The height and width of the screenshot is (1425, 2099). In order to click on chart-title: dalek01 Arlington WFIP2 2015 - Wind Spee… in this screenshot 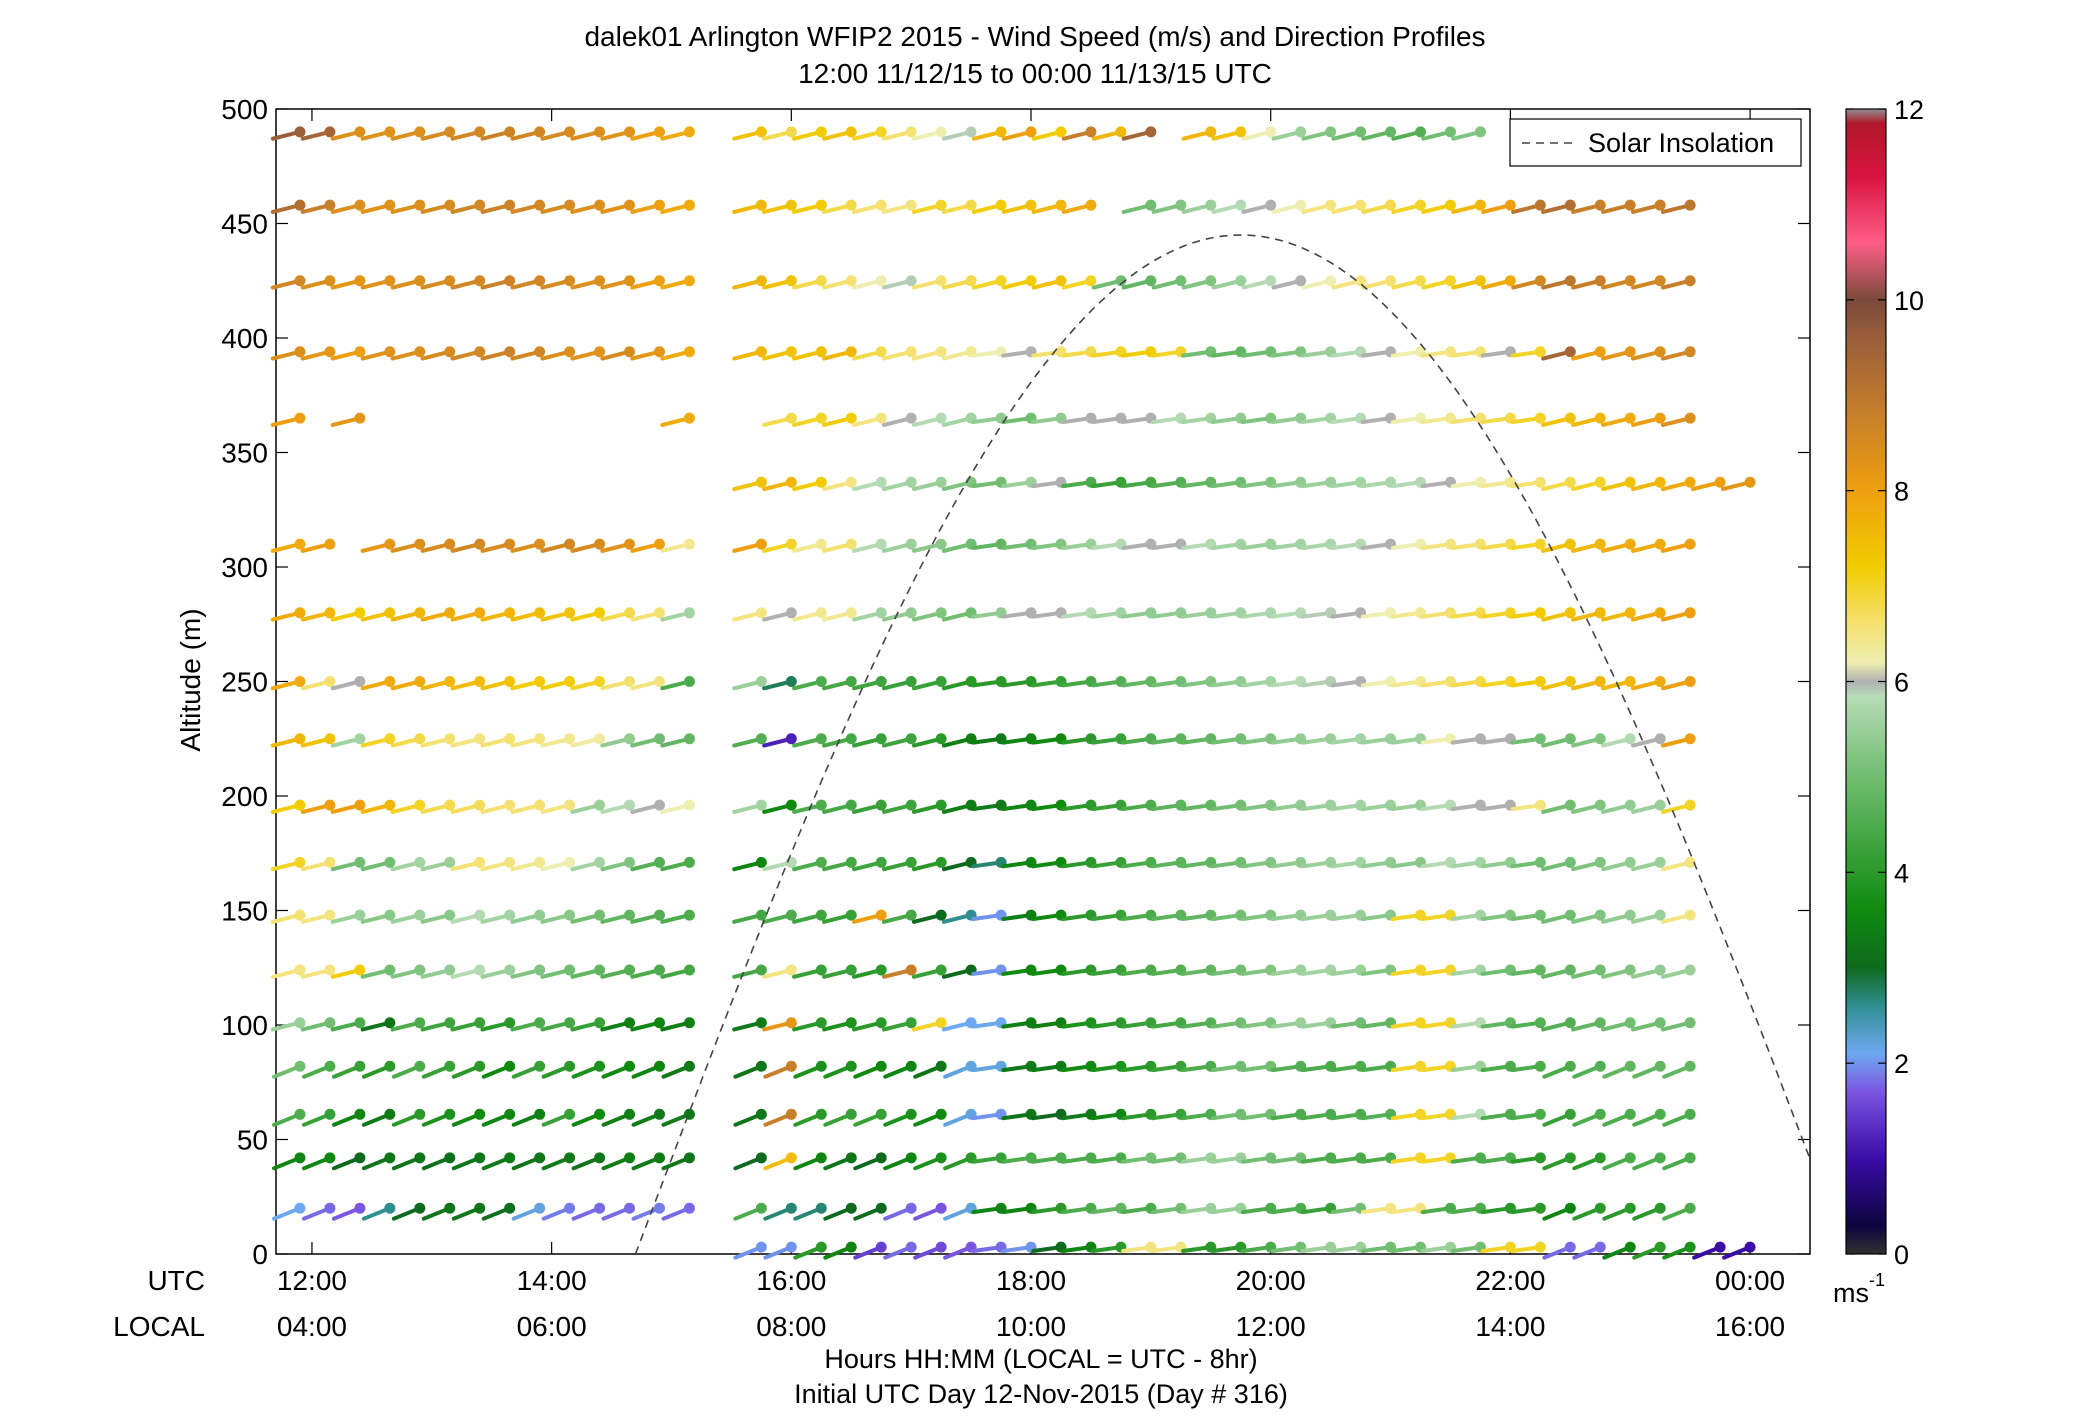, I will do `click(1034, 36)`.